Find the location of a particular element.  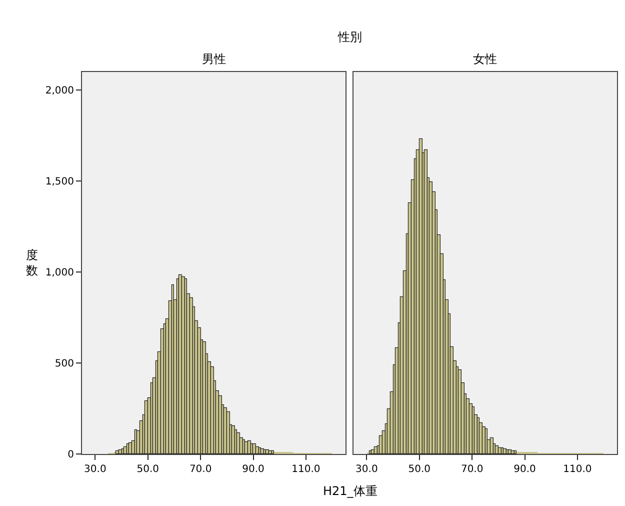

chart-title: 男性 is located at coordinates (214, 59).